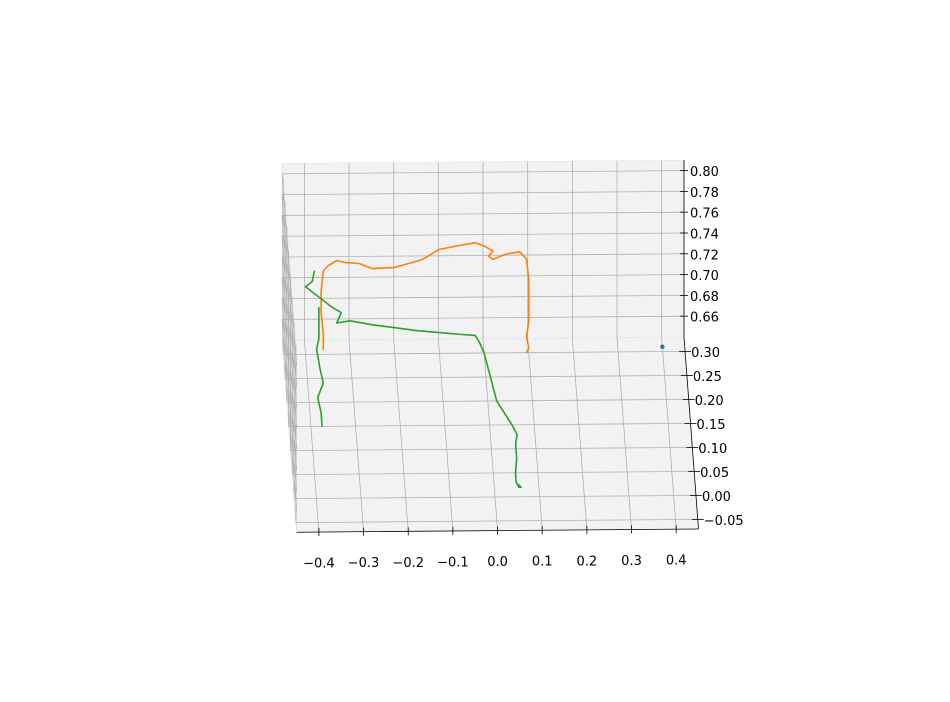  Describe the element at coordinates (707, 377) in the screenshot. I see `y-tick-label: 0.25` at that location.